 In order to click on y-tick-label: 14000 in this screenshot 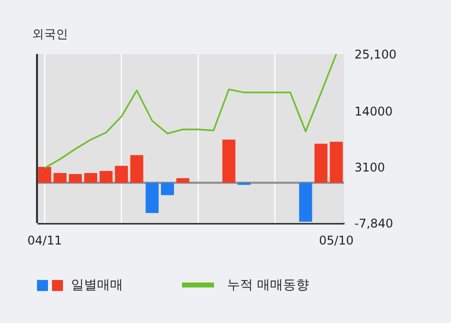, I will do `click(373, 111)`.